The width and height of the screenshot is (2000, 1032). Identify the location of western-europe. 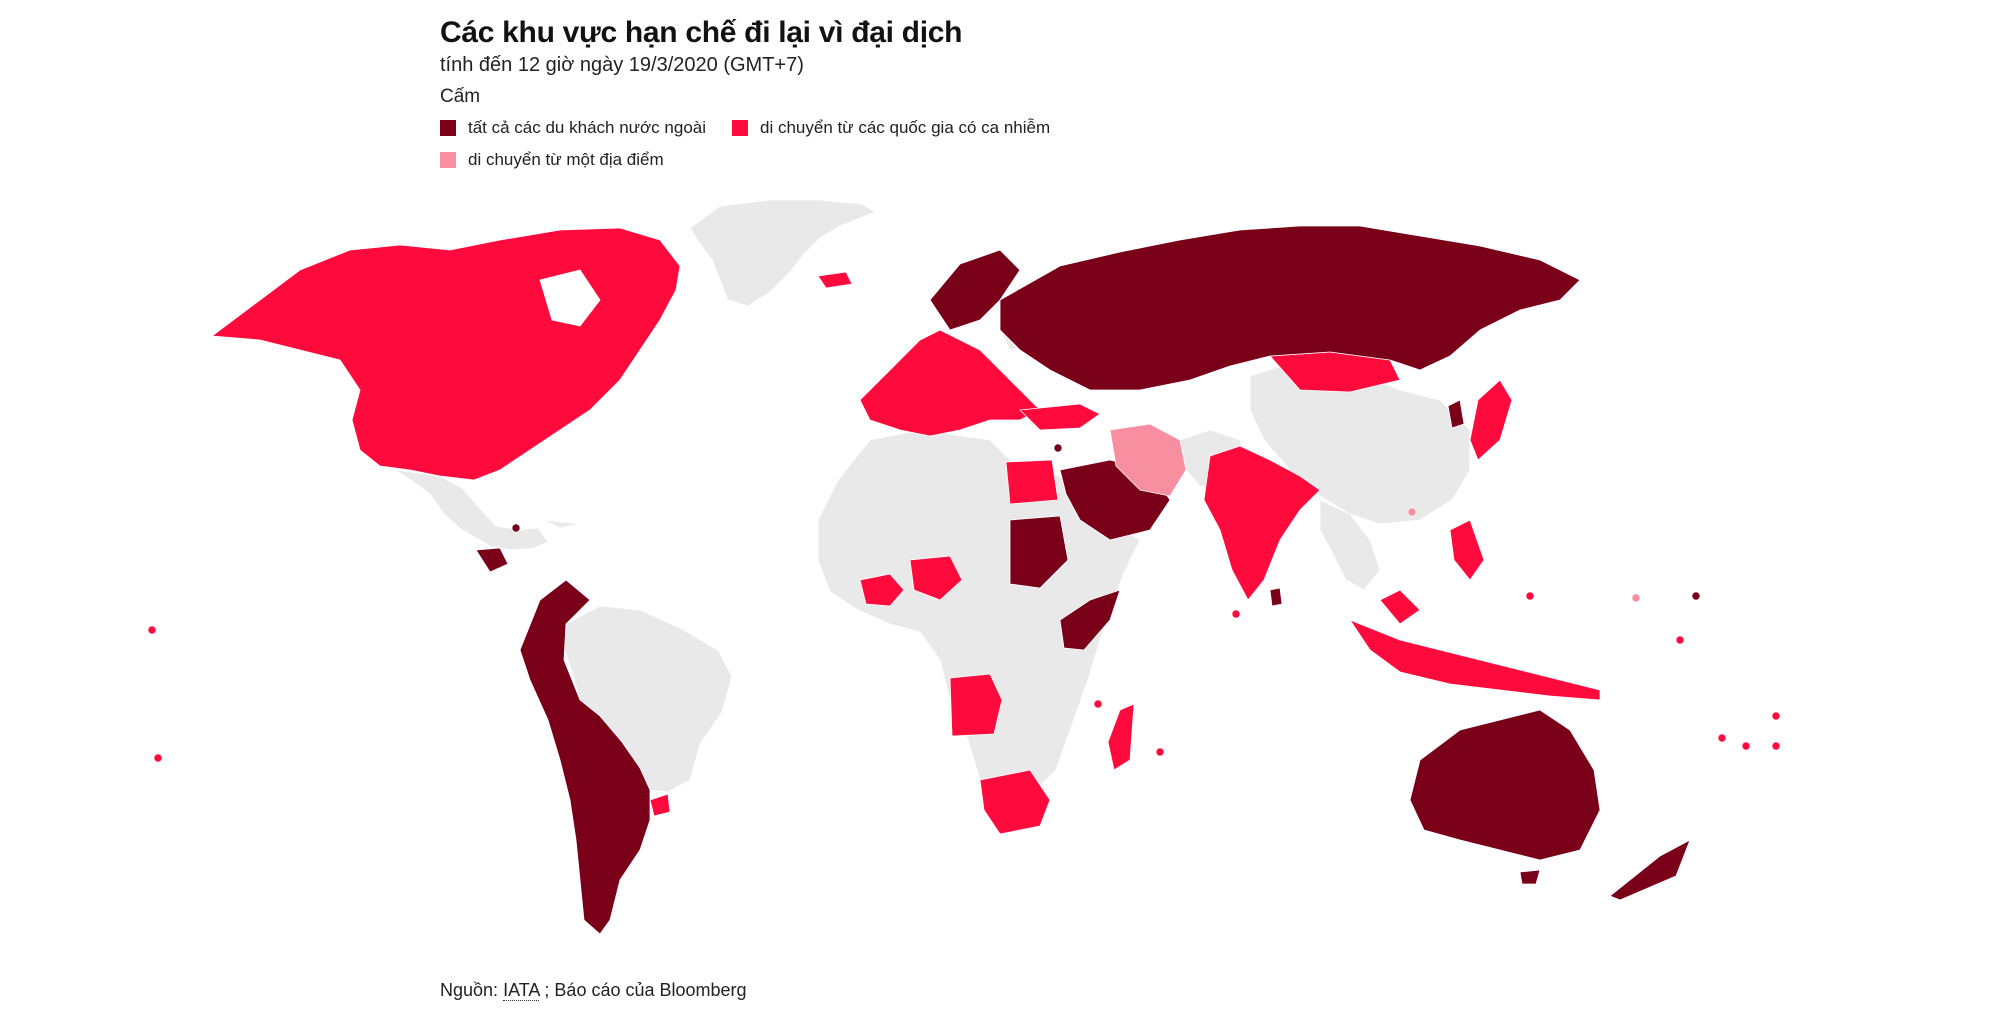
(950, 383).